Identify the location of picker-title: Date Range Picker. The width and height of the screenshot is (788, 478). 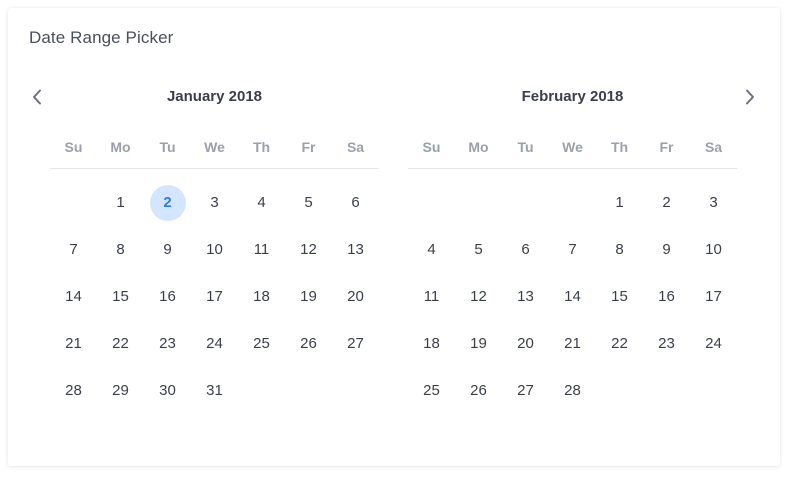
(101, 37).